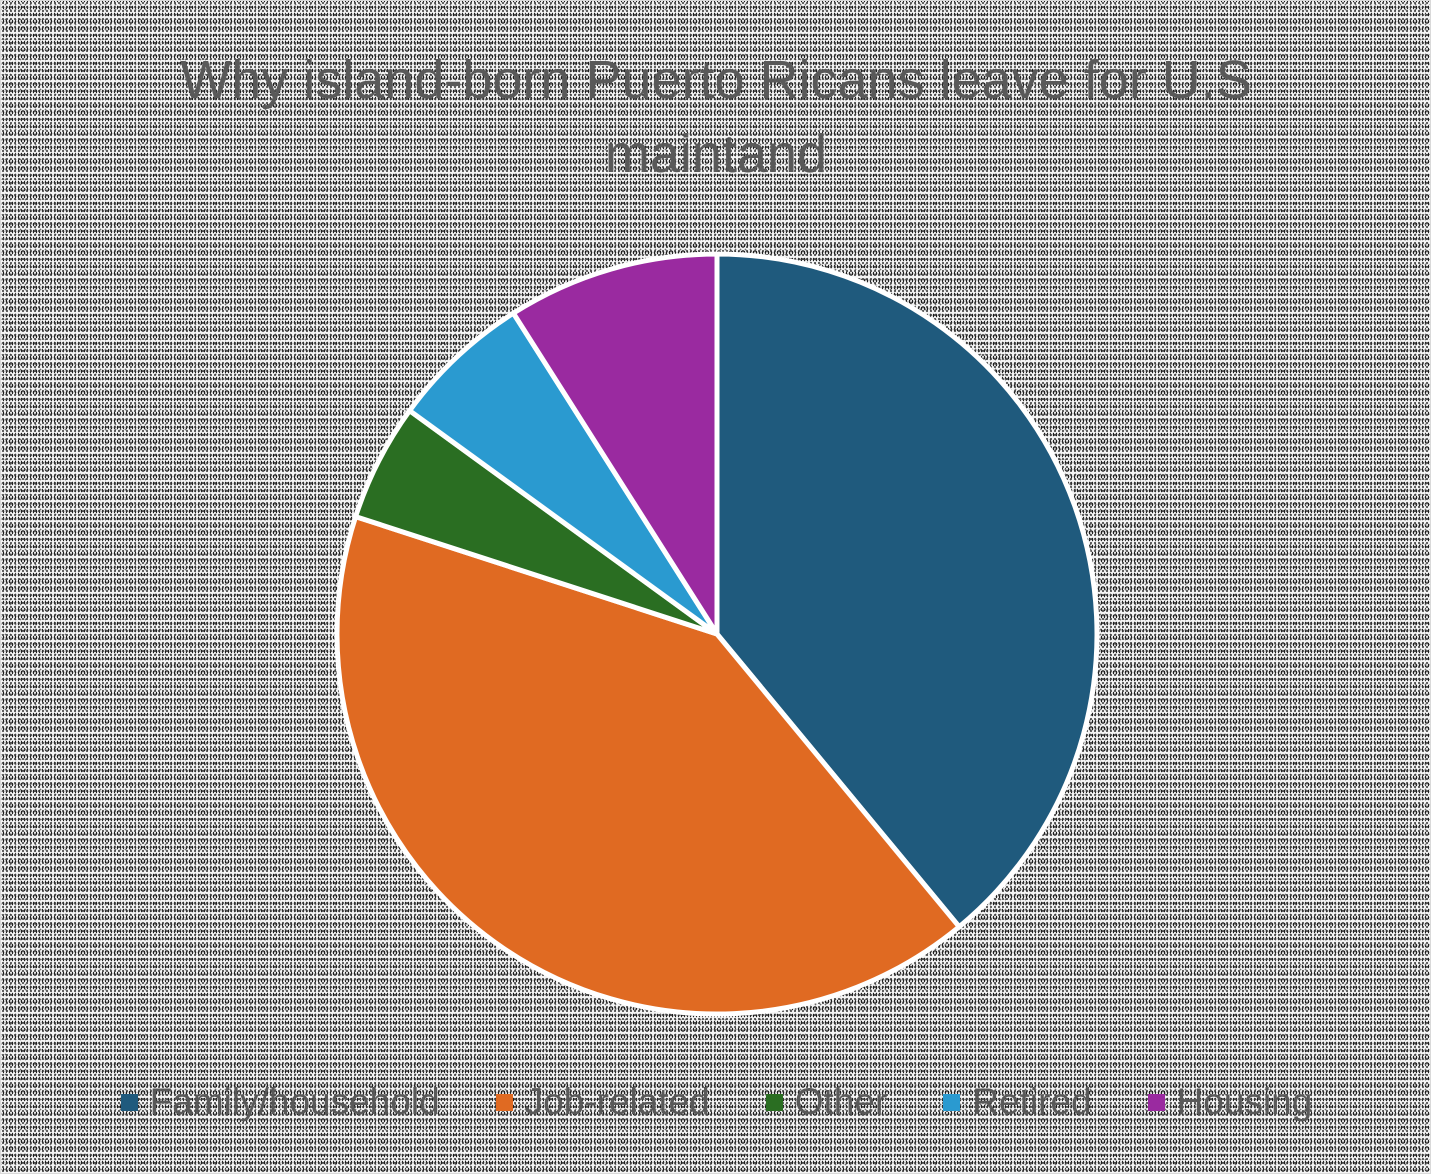 The height and width of the screenshot is (1175, 1431). What do you see at coordinates (129, 1102) in the screenshot?
I see `legend-swatch-family-household` at bounding box center [129, 1102].